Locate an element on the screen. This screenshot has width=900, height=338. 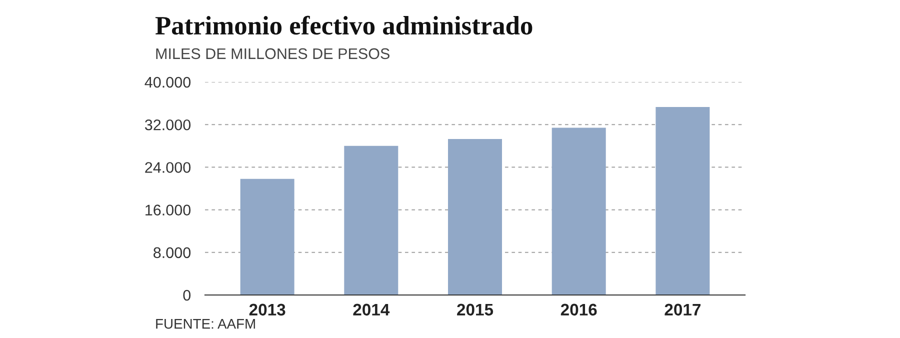
y-tick-label: 40.000 is located at coordinates (167, 82).